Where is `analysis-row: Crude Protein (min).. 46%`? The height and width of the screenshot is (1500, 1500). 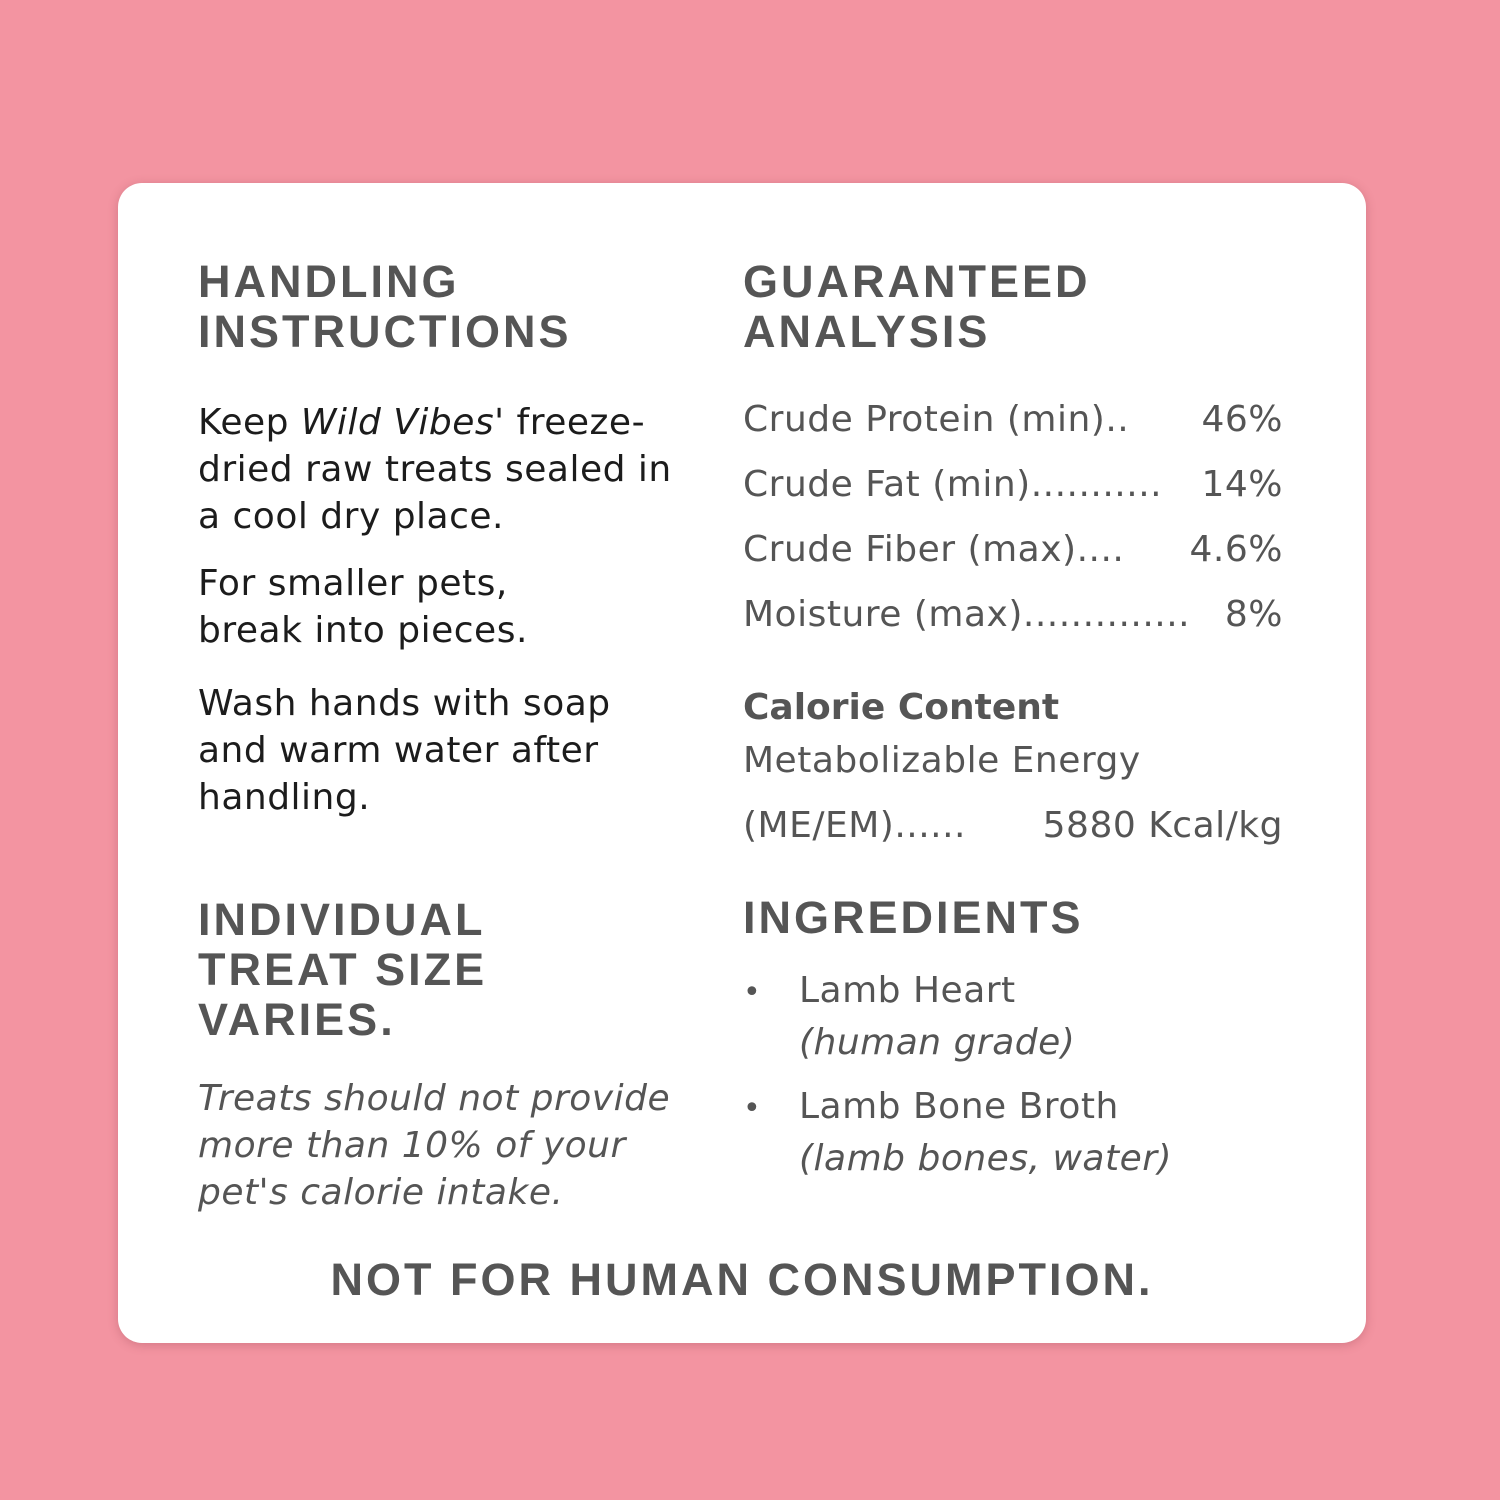 analysis-row: Crude Protein (min).. 46% is located at coordinates (1013, 419).